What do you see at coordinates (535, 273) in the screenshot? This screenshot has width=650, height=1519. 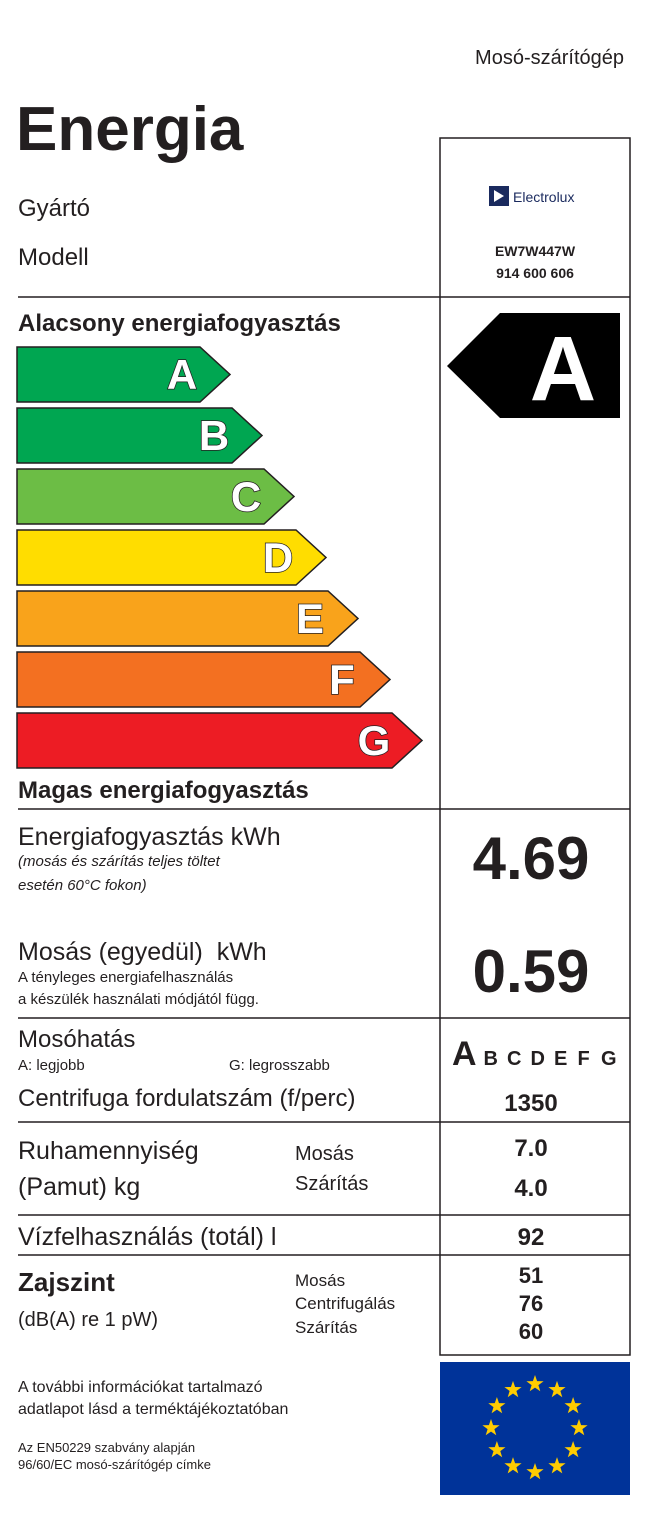 I see `product-number: 914 600 606` at bounding box center [535, 273].